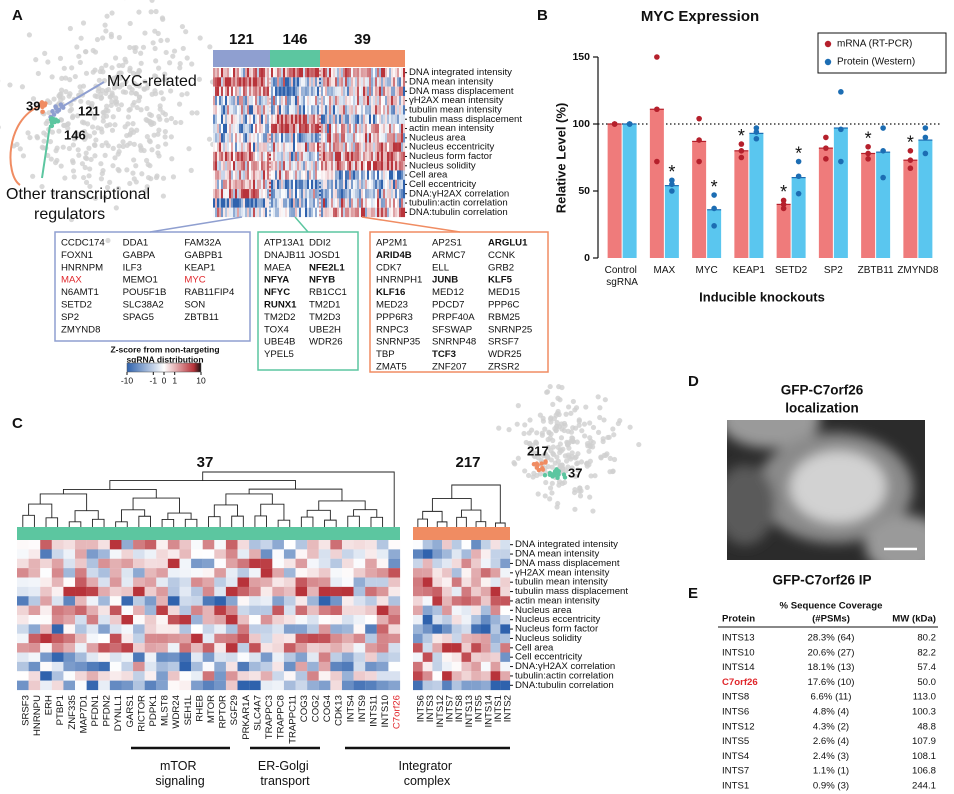 The width and height of the screenshot is (954, 794). Describe the element at coordinates (202, 243) in the screenshot. I see `gene-label: FAM32A` at that location.